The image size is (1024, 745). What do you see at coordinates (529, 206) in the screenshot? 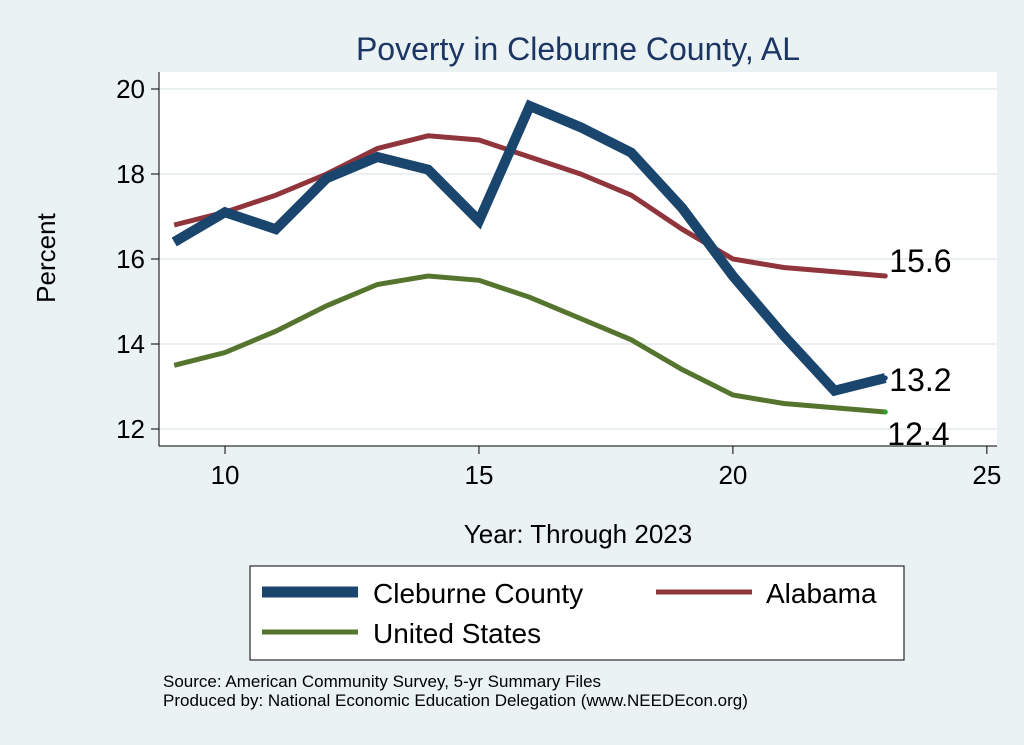
I see `series-line-alabama` at bounding box center [529, 206].